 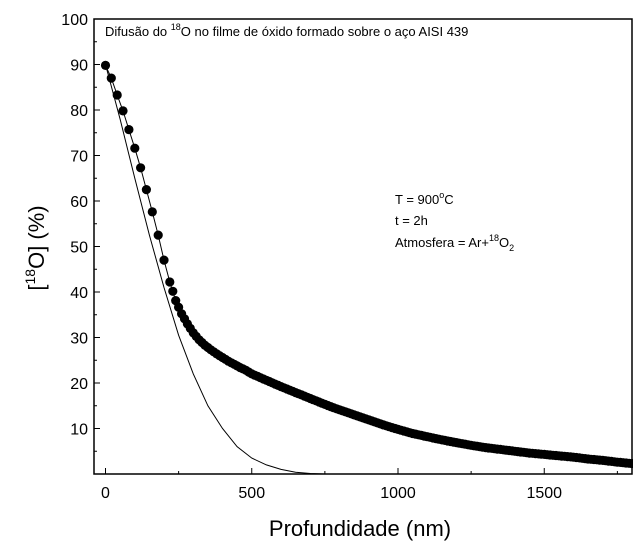 I want to click on y-tick-label: 30, so click(x=79, y=339).